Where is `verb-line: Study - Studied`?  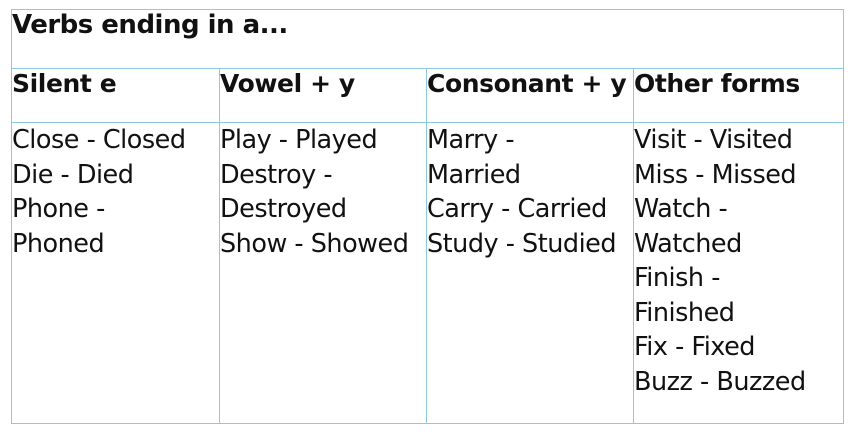 verb-line: Study - Studied is located at coordinates (522, 243).